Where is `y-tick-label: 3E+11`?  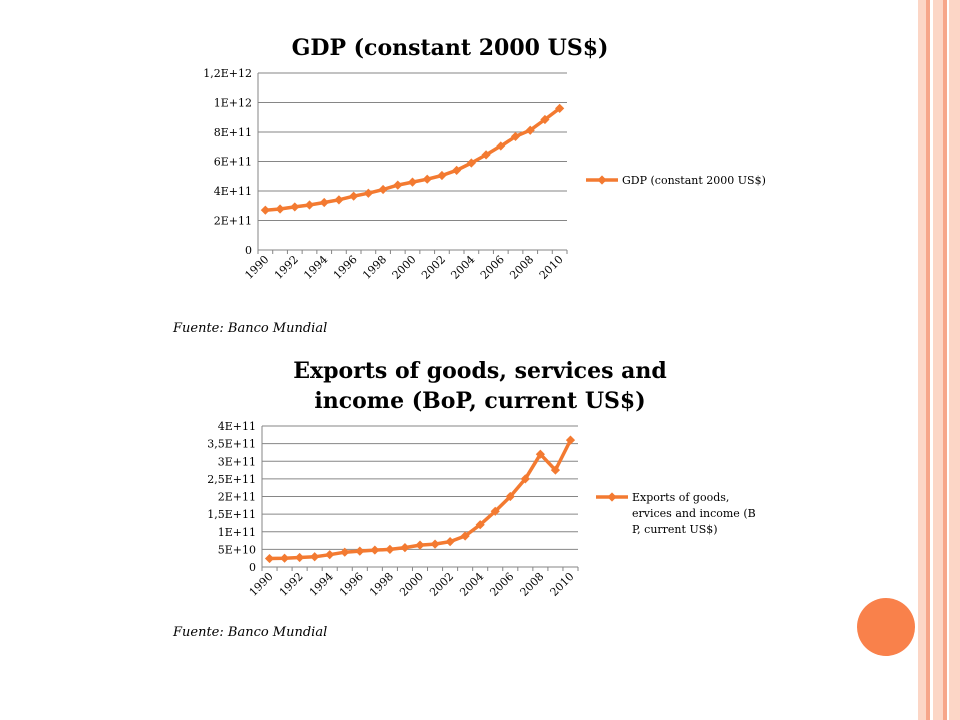 y-tick-label: 3E+11 is located at coordinates (237, 461).